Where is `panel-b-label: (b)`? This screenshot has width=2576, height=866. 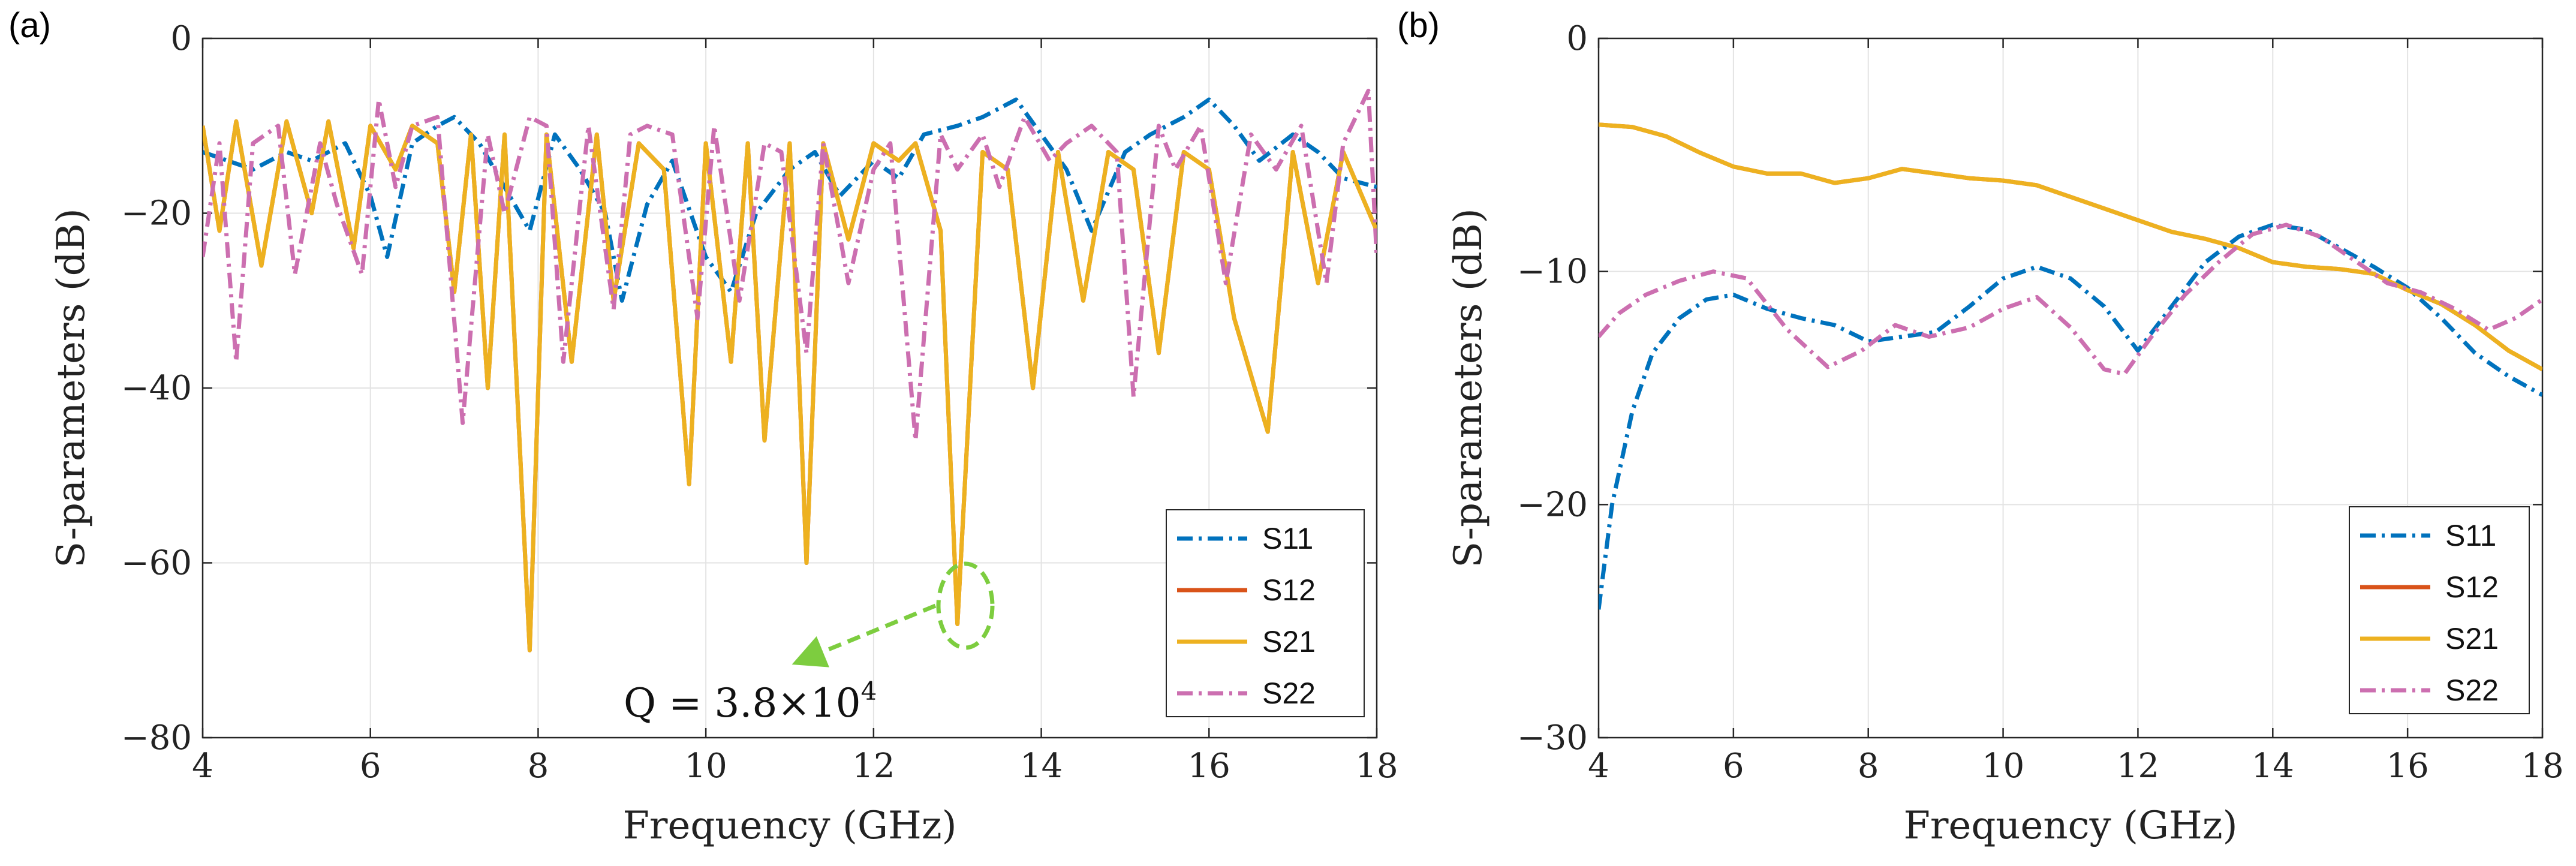
panel-b-label: (b) is located at coordinates (1419, 26).